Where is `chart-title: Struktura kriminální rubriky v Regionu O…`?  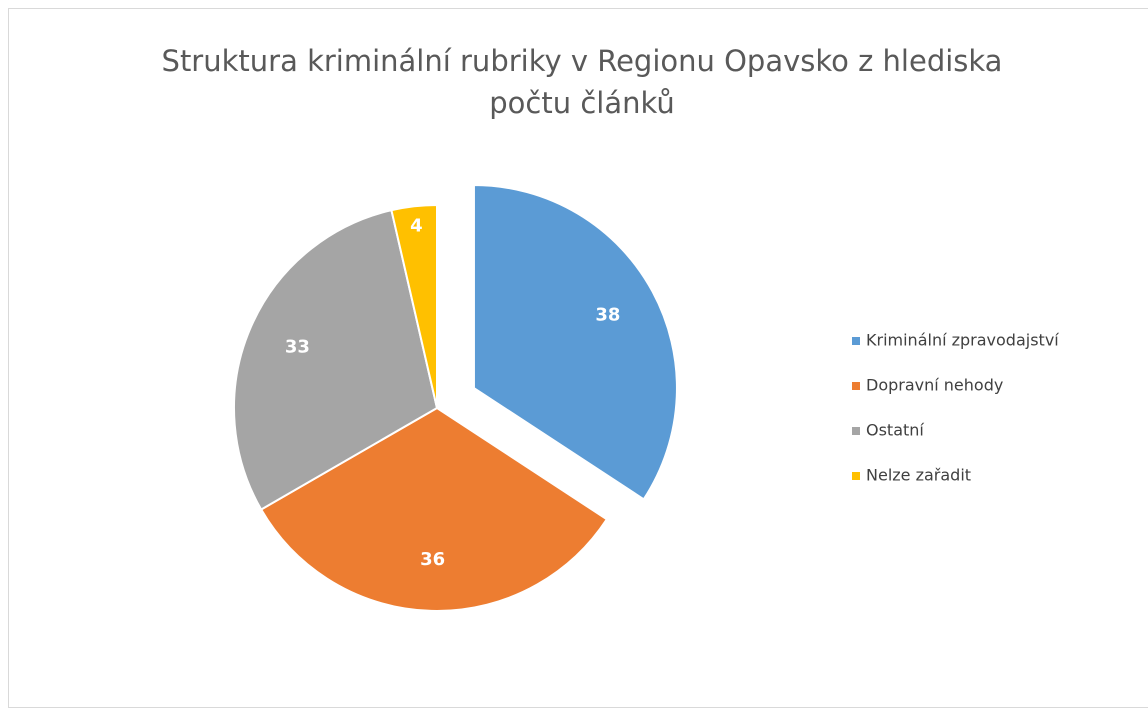
chart-title: Struktura kriminální rubriky v Regionu O… is located at coordinates (582, 82).